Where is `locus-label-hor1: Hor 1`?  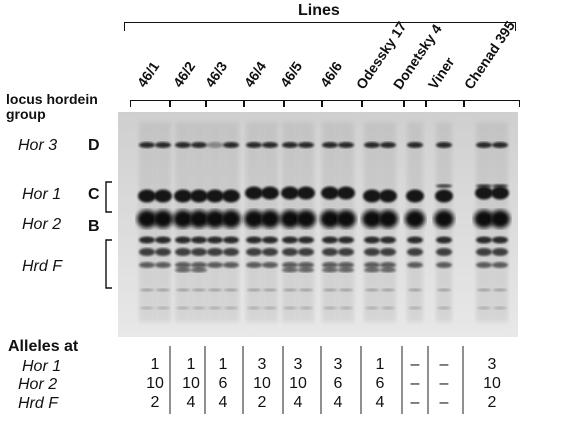
locus-label-hor1: Hor 1 is located at coordinates (42, 194).